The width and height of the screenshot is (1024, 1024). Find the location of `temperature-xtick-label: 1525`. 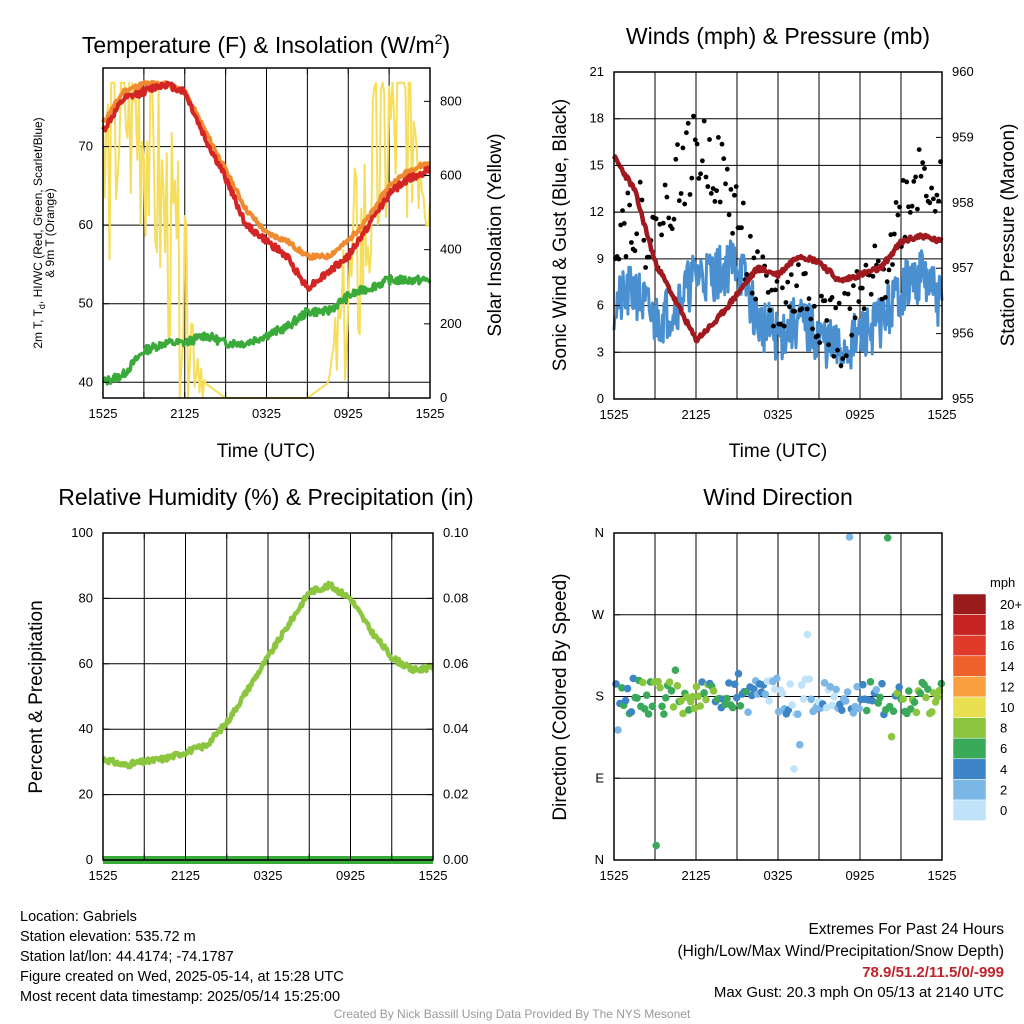

temperature-xtick-label: 1525 is located at coordinates (430, 413).